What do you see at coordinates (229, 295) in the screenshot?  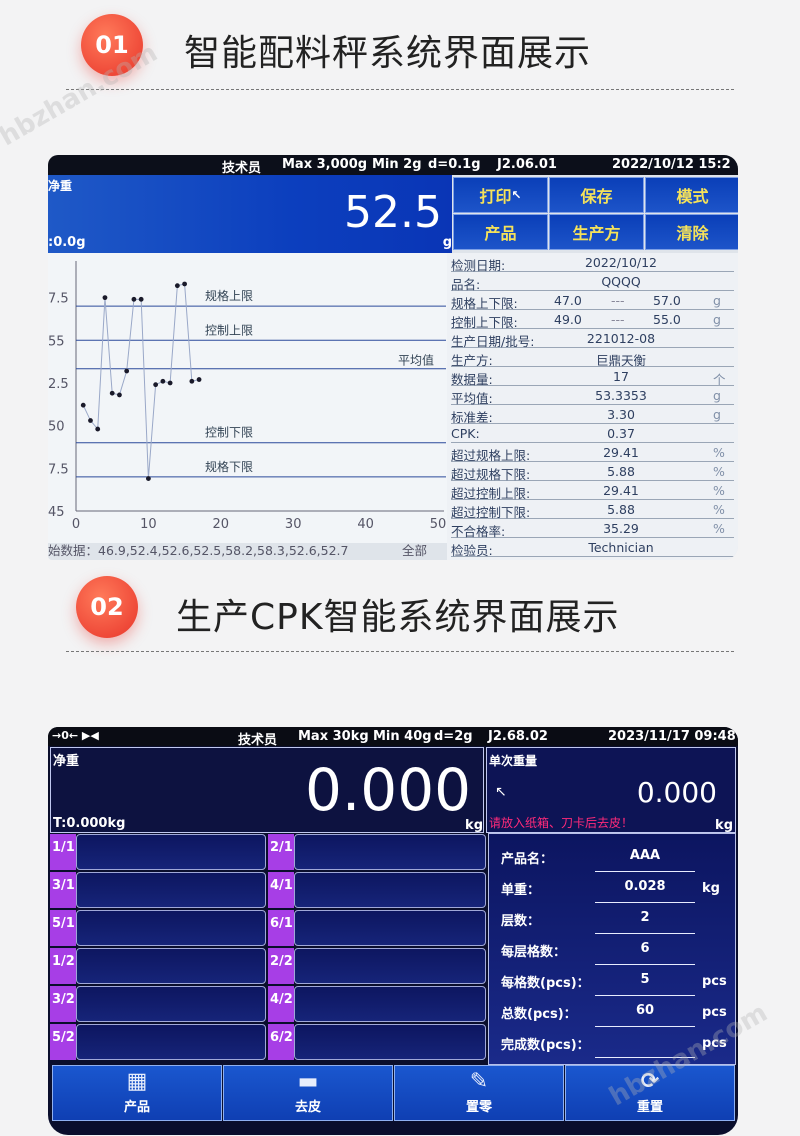 I see `reference-line-label: 规格上限` at bounding box center [229, 295].